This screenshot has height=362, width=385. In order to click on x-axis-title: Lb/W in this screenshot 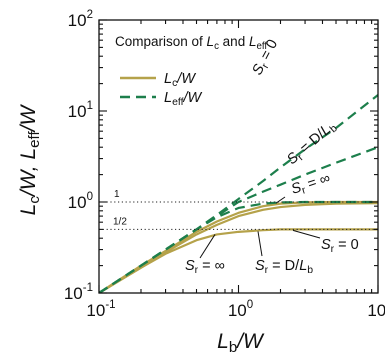, I will do `click(241, 343)`.